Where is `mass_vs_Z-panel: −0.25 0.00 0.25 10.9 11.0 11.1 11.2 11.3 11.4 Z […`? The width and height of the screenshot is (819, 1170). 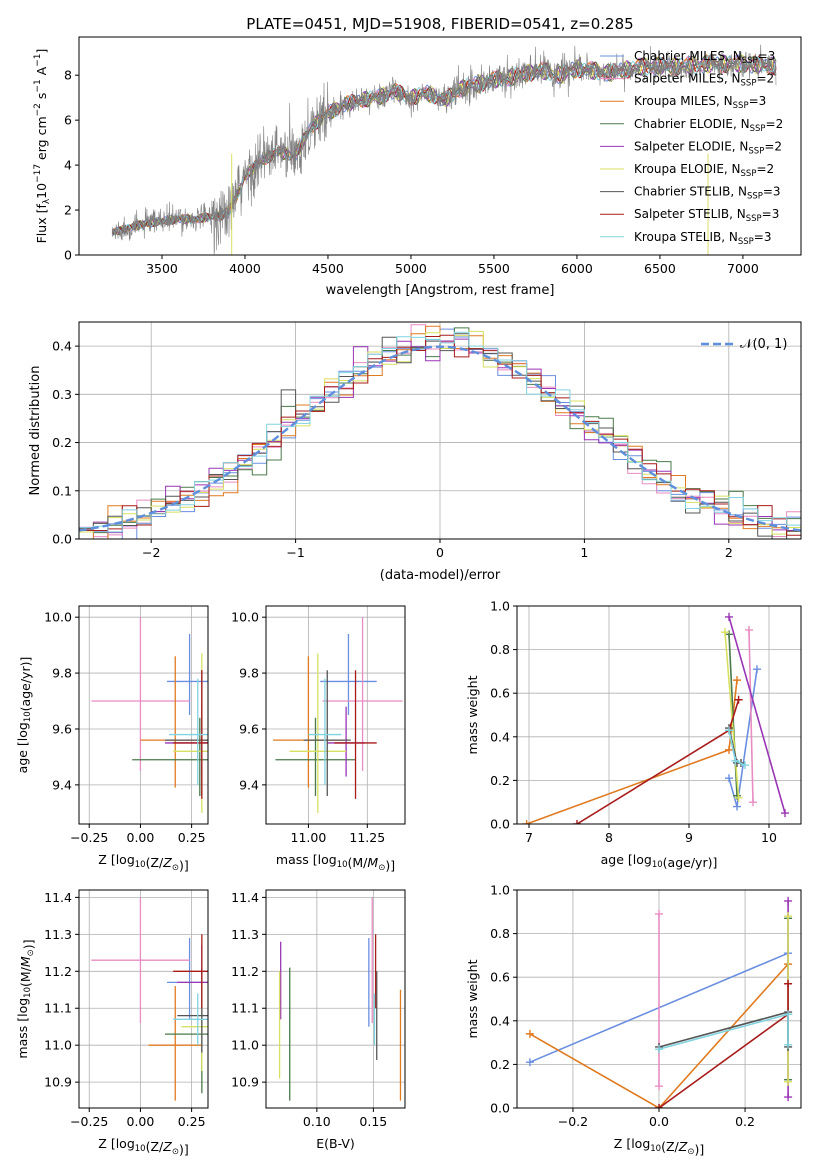 mass_vs_Z-panel: −0.25 0.00 0.25 10.9 11.0 11.1 11.2 11.3 11.4 Z [… is located at coordinates (112, 1023).